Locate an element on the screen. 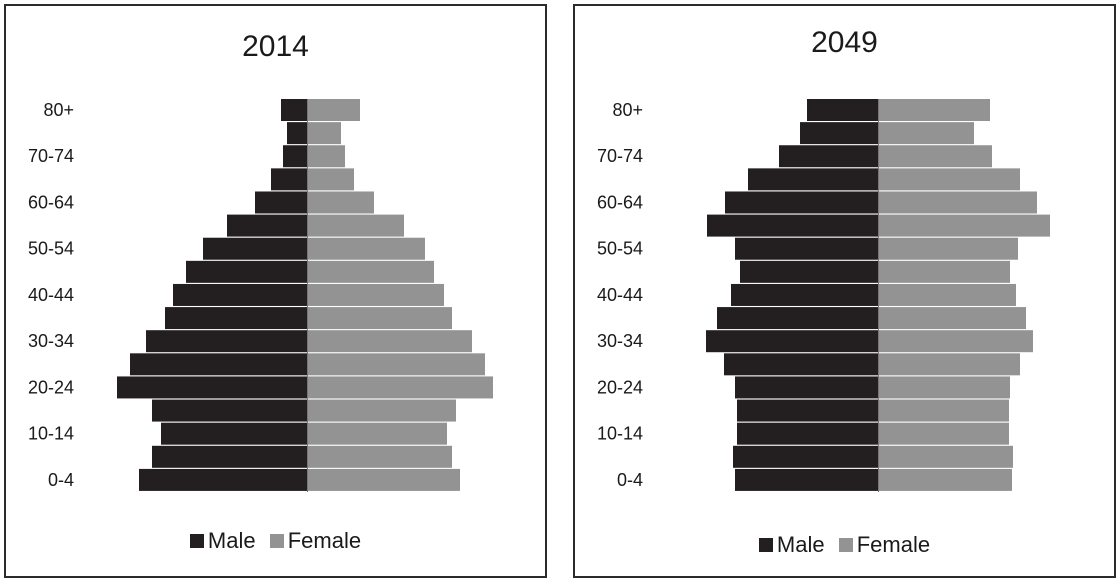 The width and height of the screenshot is (1117, 578). chart-title-2049: 2049 is located at coordinates (844, 42).